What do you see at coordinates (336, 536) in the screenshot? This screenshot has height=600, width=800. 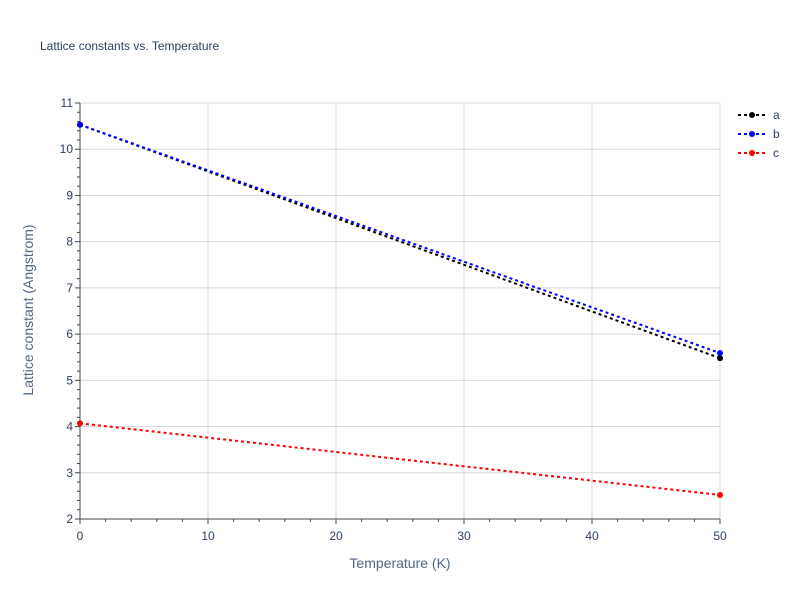 I see `x-tick-label: 20` at bounding box center [336, 536].